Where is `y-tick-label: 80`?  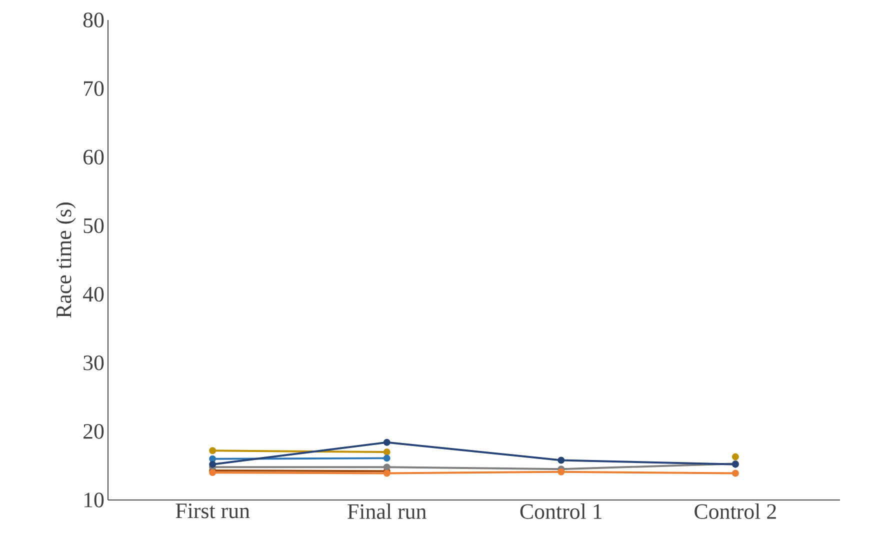
y-tick-label: 80 is located at coordinates (93, 20).